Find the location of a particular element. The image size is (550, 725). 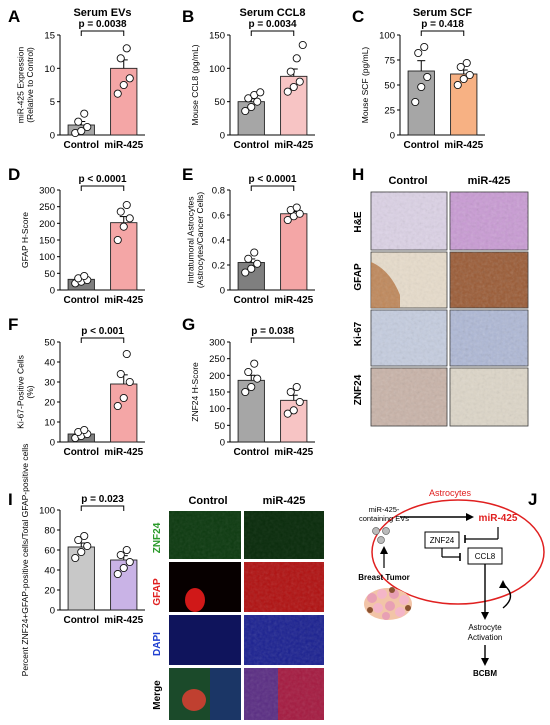

panel-d-bar-mir425 is located at coordinates (124, 256).